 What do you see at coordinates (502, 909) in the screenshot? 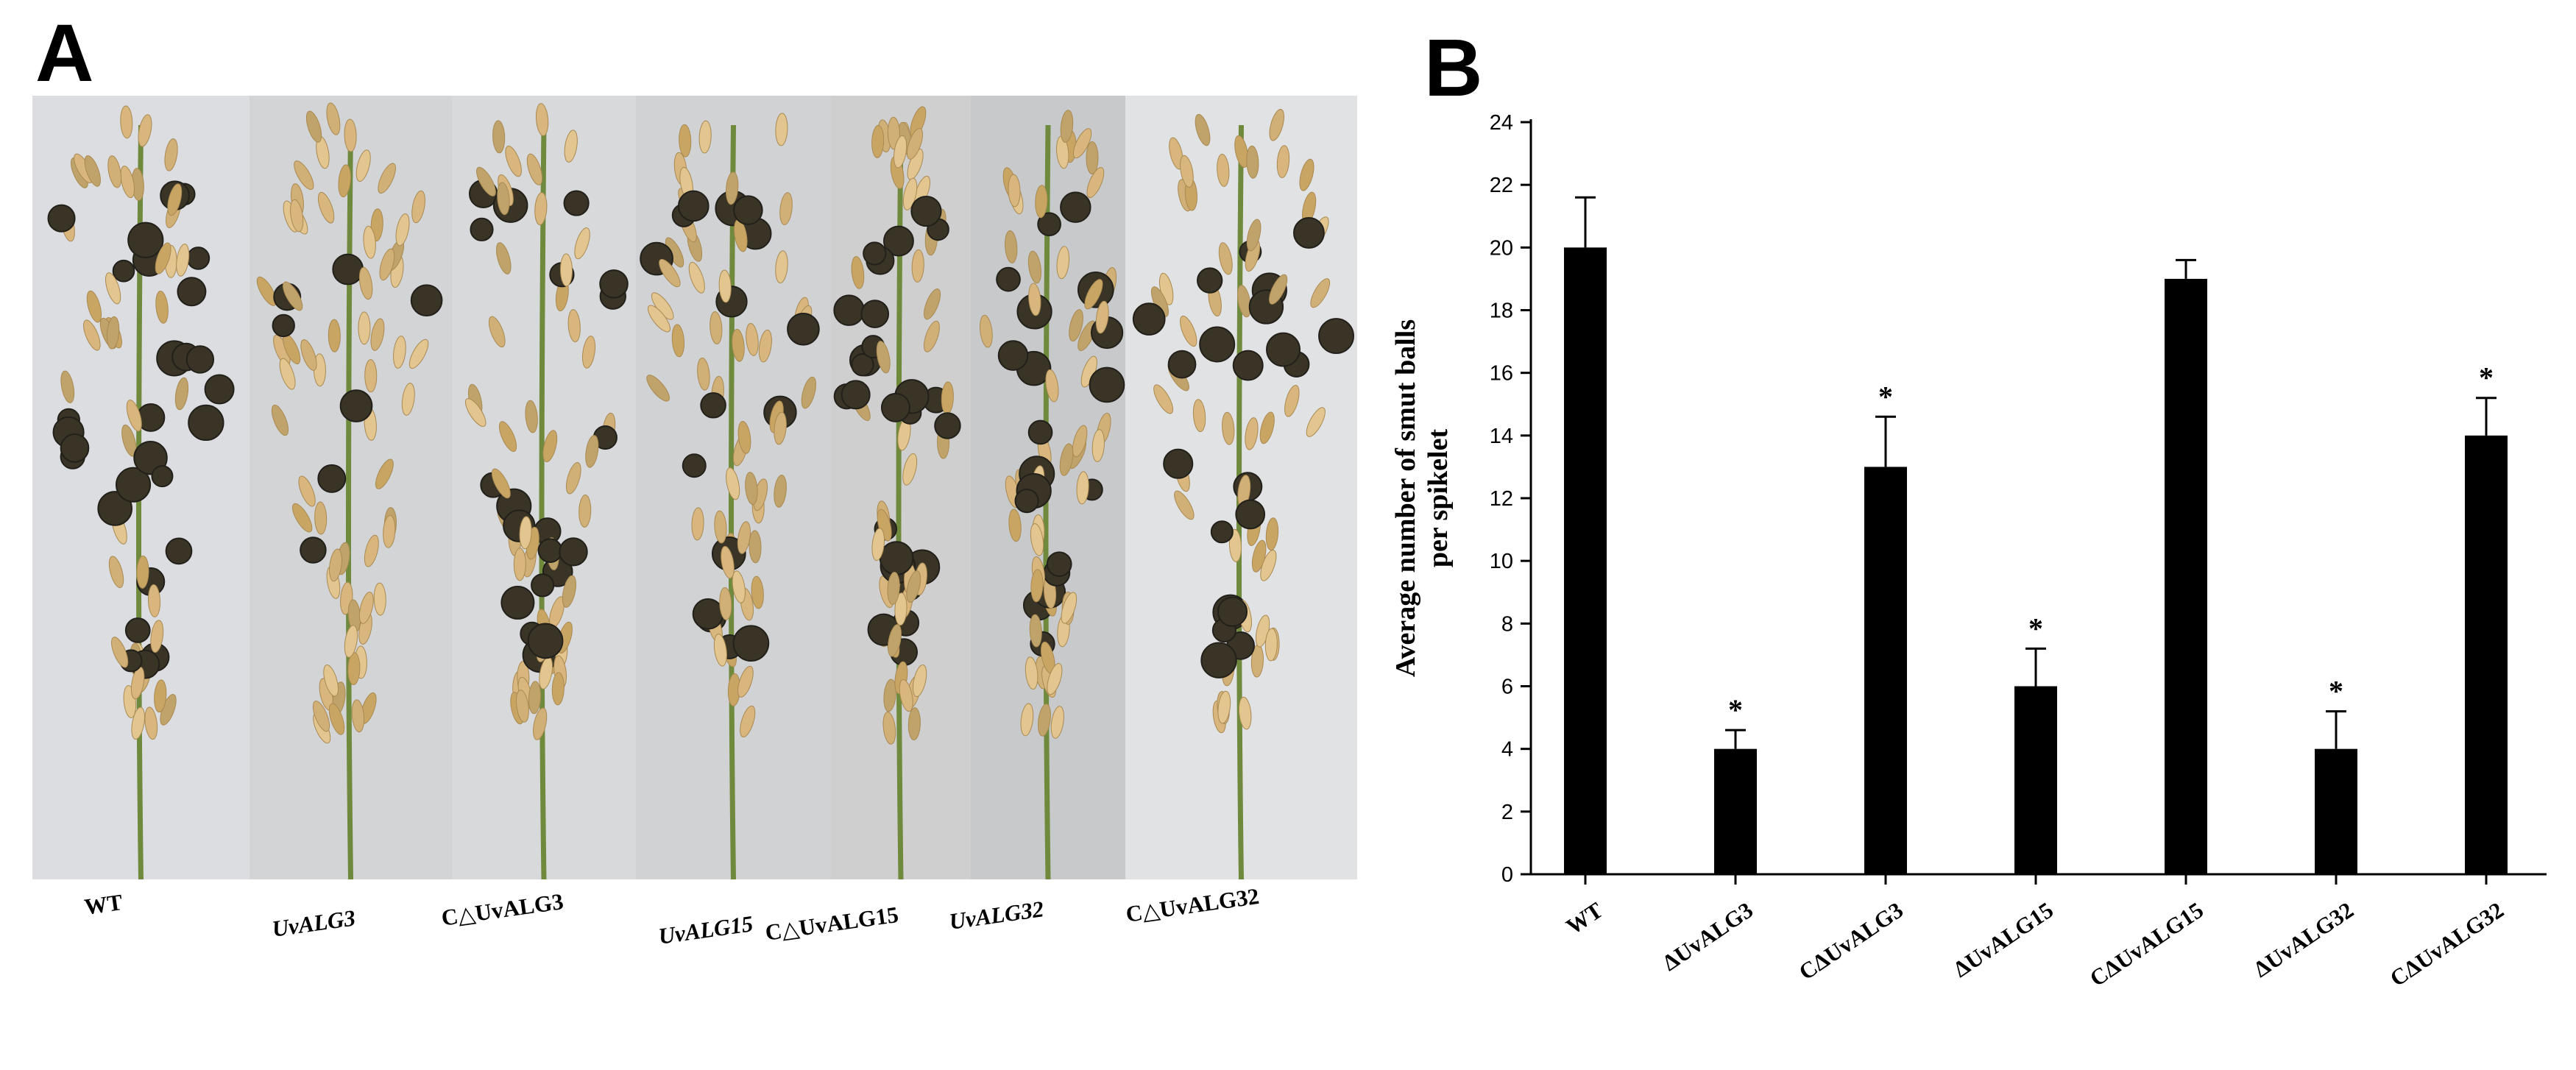
I see `photo-label: C△UvALG3` at bounding box center [502, 909].